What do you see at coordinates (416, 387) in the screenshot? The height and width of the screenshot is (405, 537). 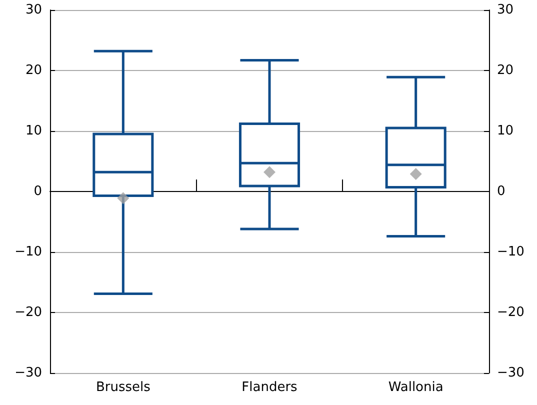 I see `x-tick-label: Wallonia` at bounding box center [416, 387].